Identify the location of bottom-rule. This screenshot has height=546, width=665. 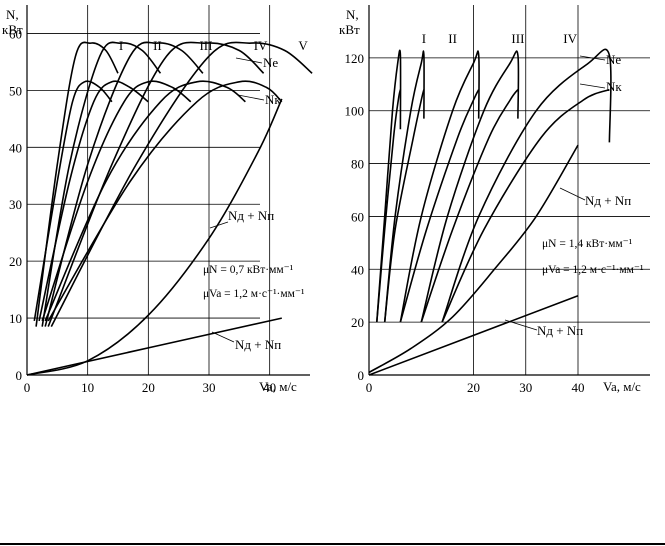
(332, 544).